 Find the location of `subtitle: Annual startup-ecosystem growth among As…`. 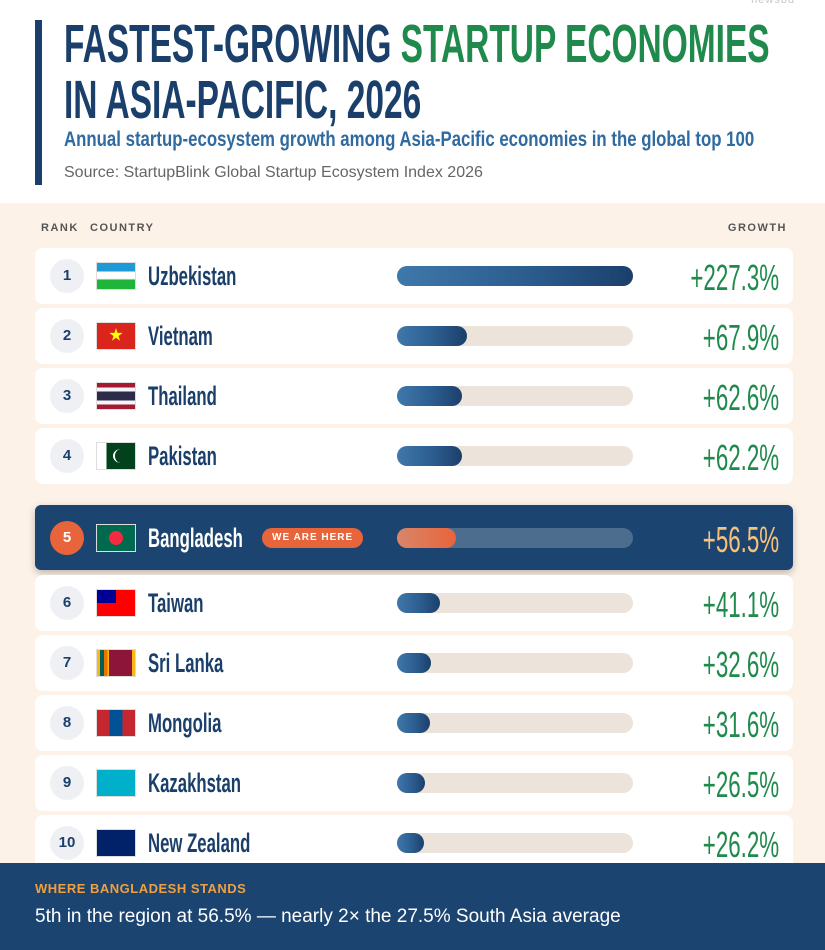

subtitle: Annual startup-ecosystem growth among As… is located at coordinates (409, 139).